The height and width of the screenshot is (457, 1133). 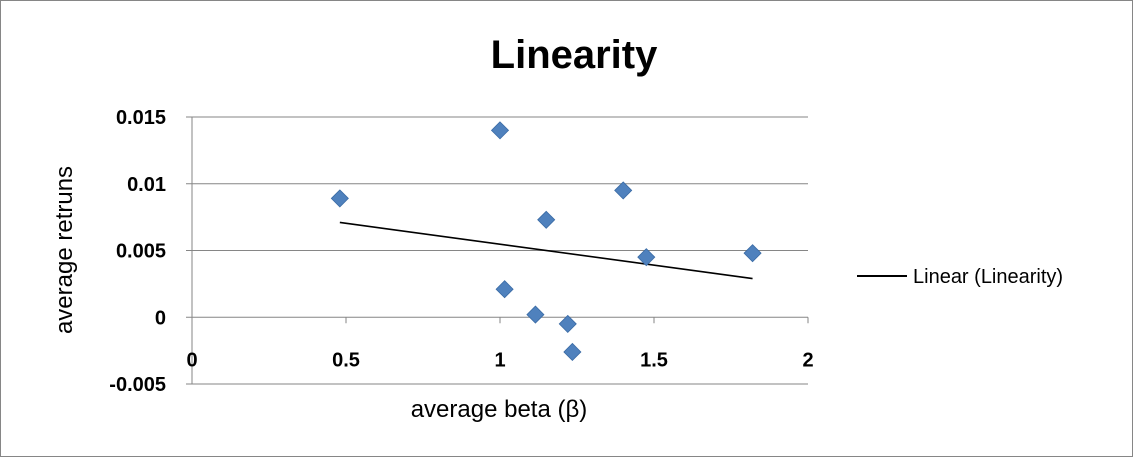 What do you see at coordinates (141, 252) in the screenshot?
I see `y-tick-label: 0.005` at bounding box center [141, 252].